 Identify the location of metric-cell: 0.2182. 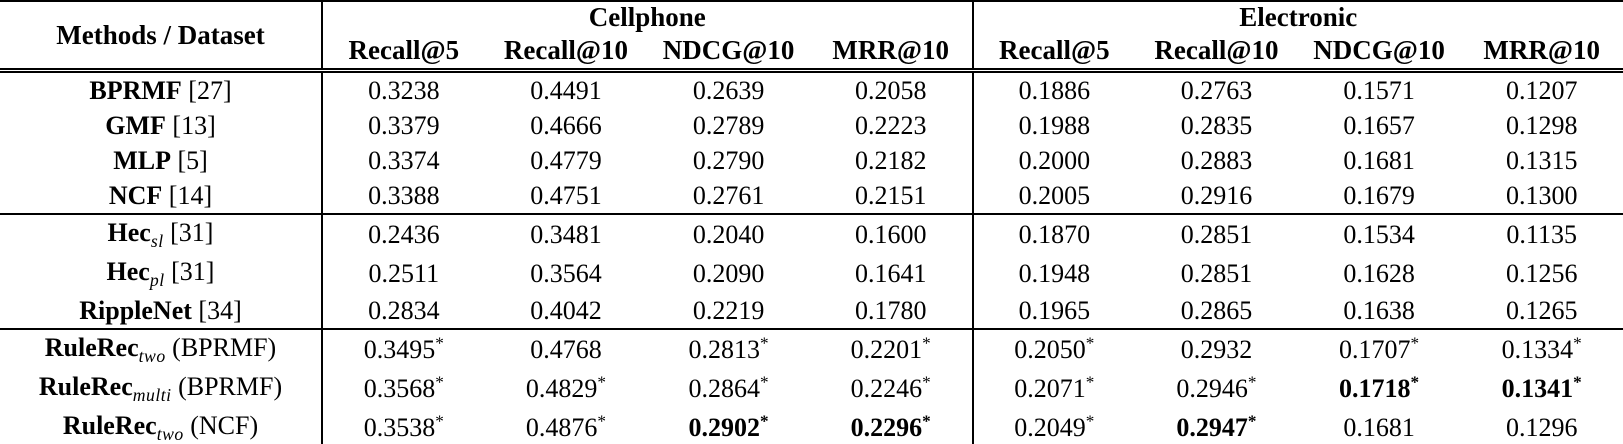
(890, 160).